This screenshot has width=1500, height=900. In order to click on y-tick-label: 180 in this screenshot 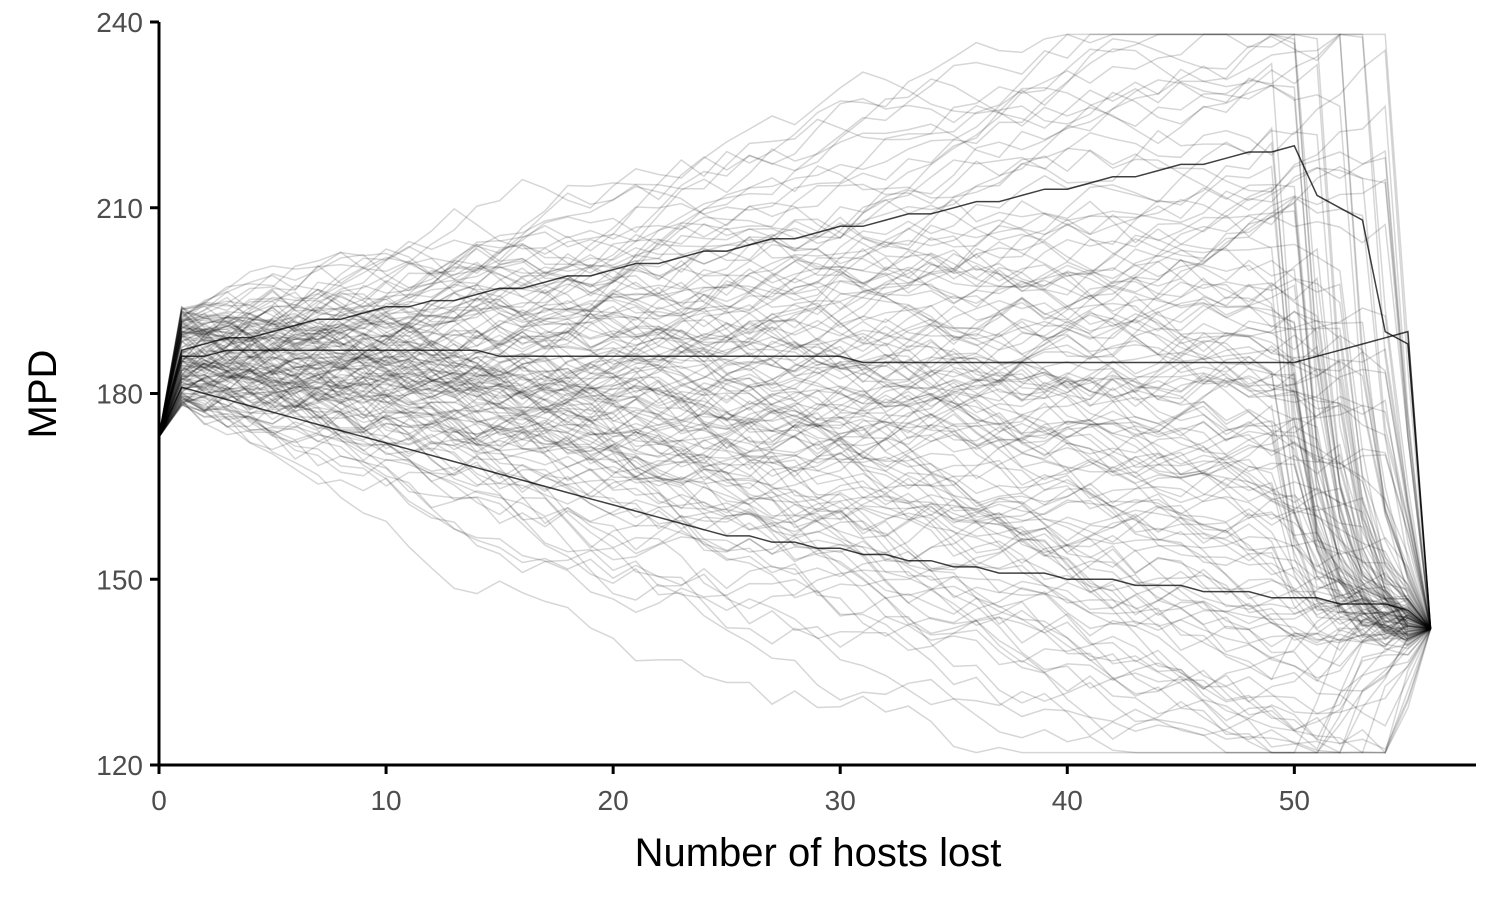, I will do `click(119, 394)`.